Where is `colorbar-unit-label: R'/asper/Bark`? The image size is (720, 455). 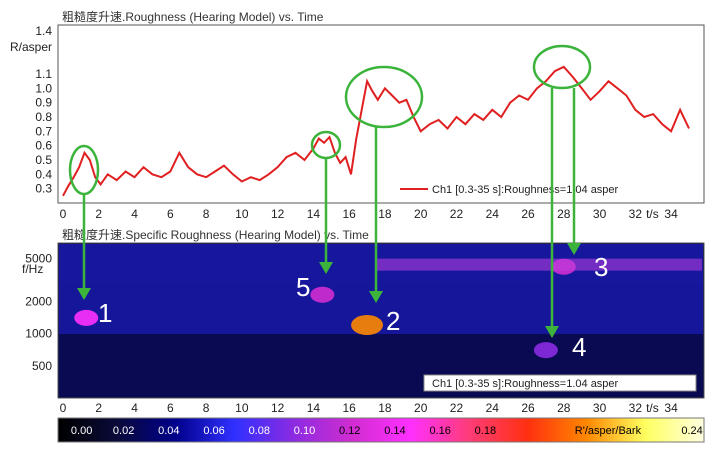
colorbar-unit-label: R'/asper/Bark is located at coordinates (608, 431).